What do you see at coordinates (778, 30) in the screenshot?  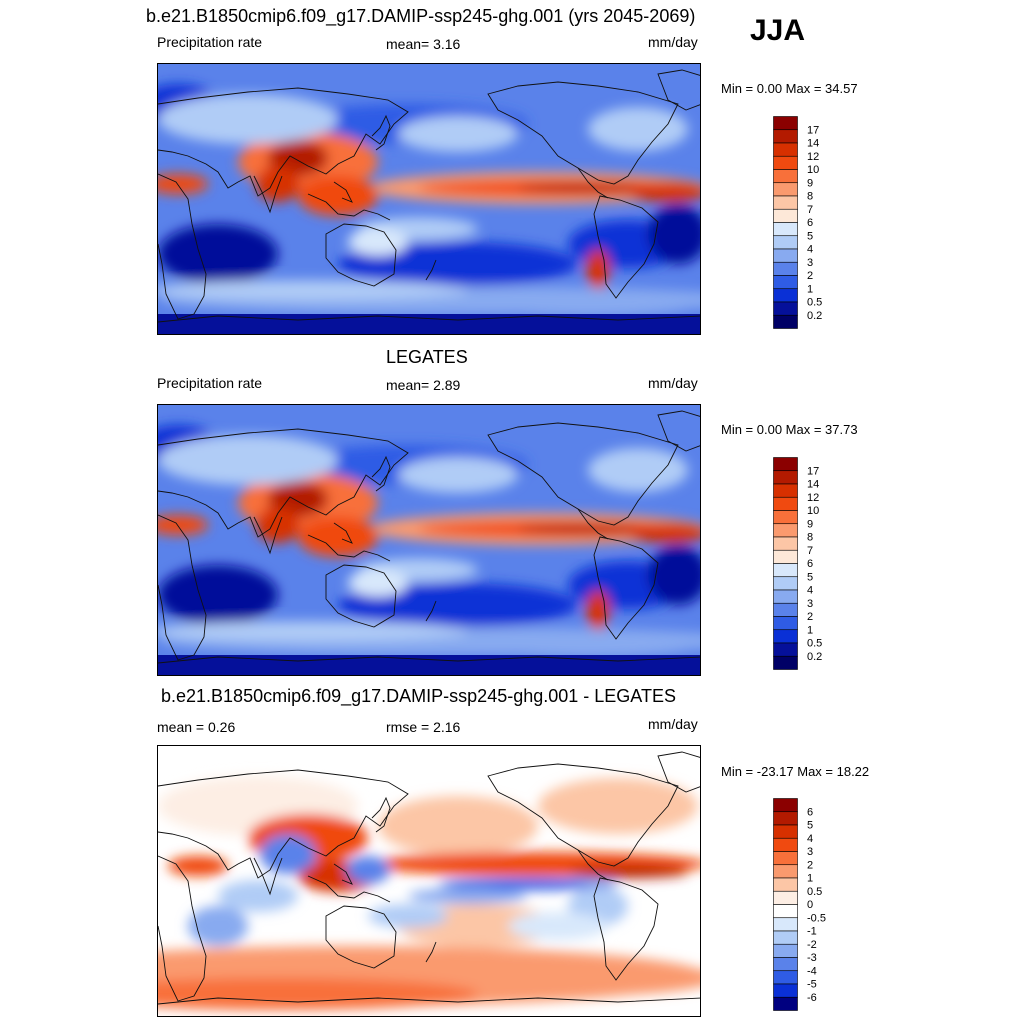 I see `season-label: JJA` at bounding box center [778, 30].